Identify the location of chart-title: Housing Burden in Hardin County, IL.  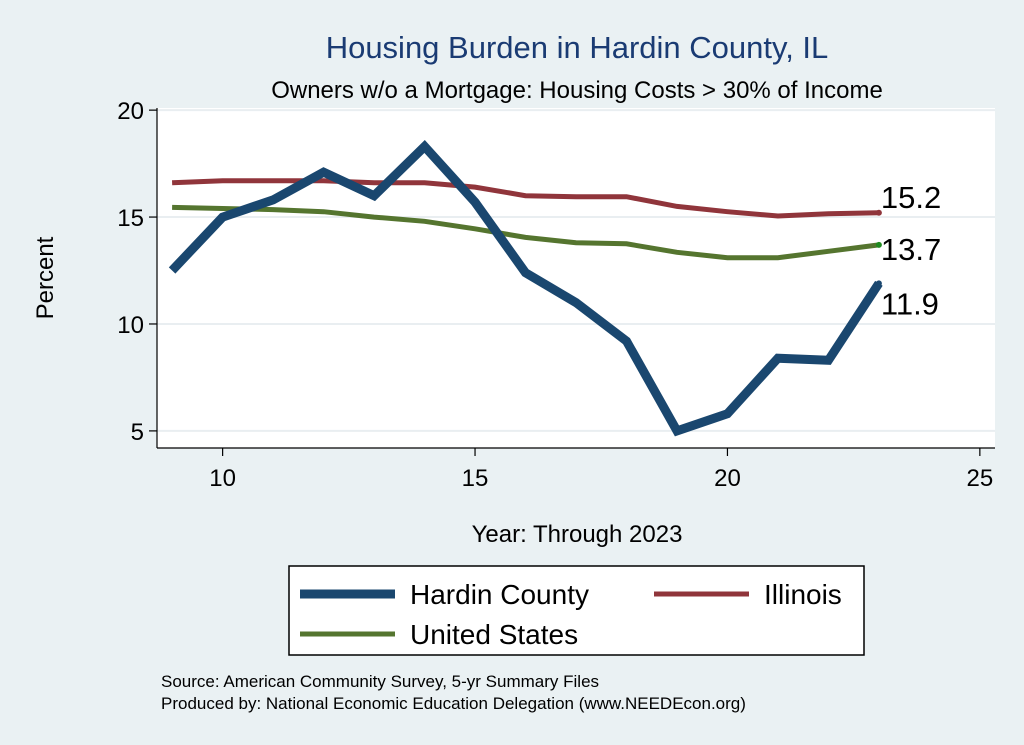
(577, 47).